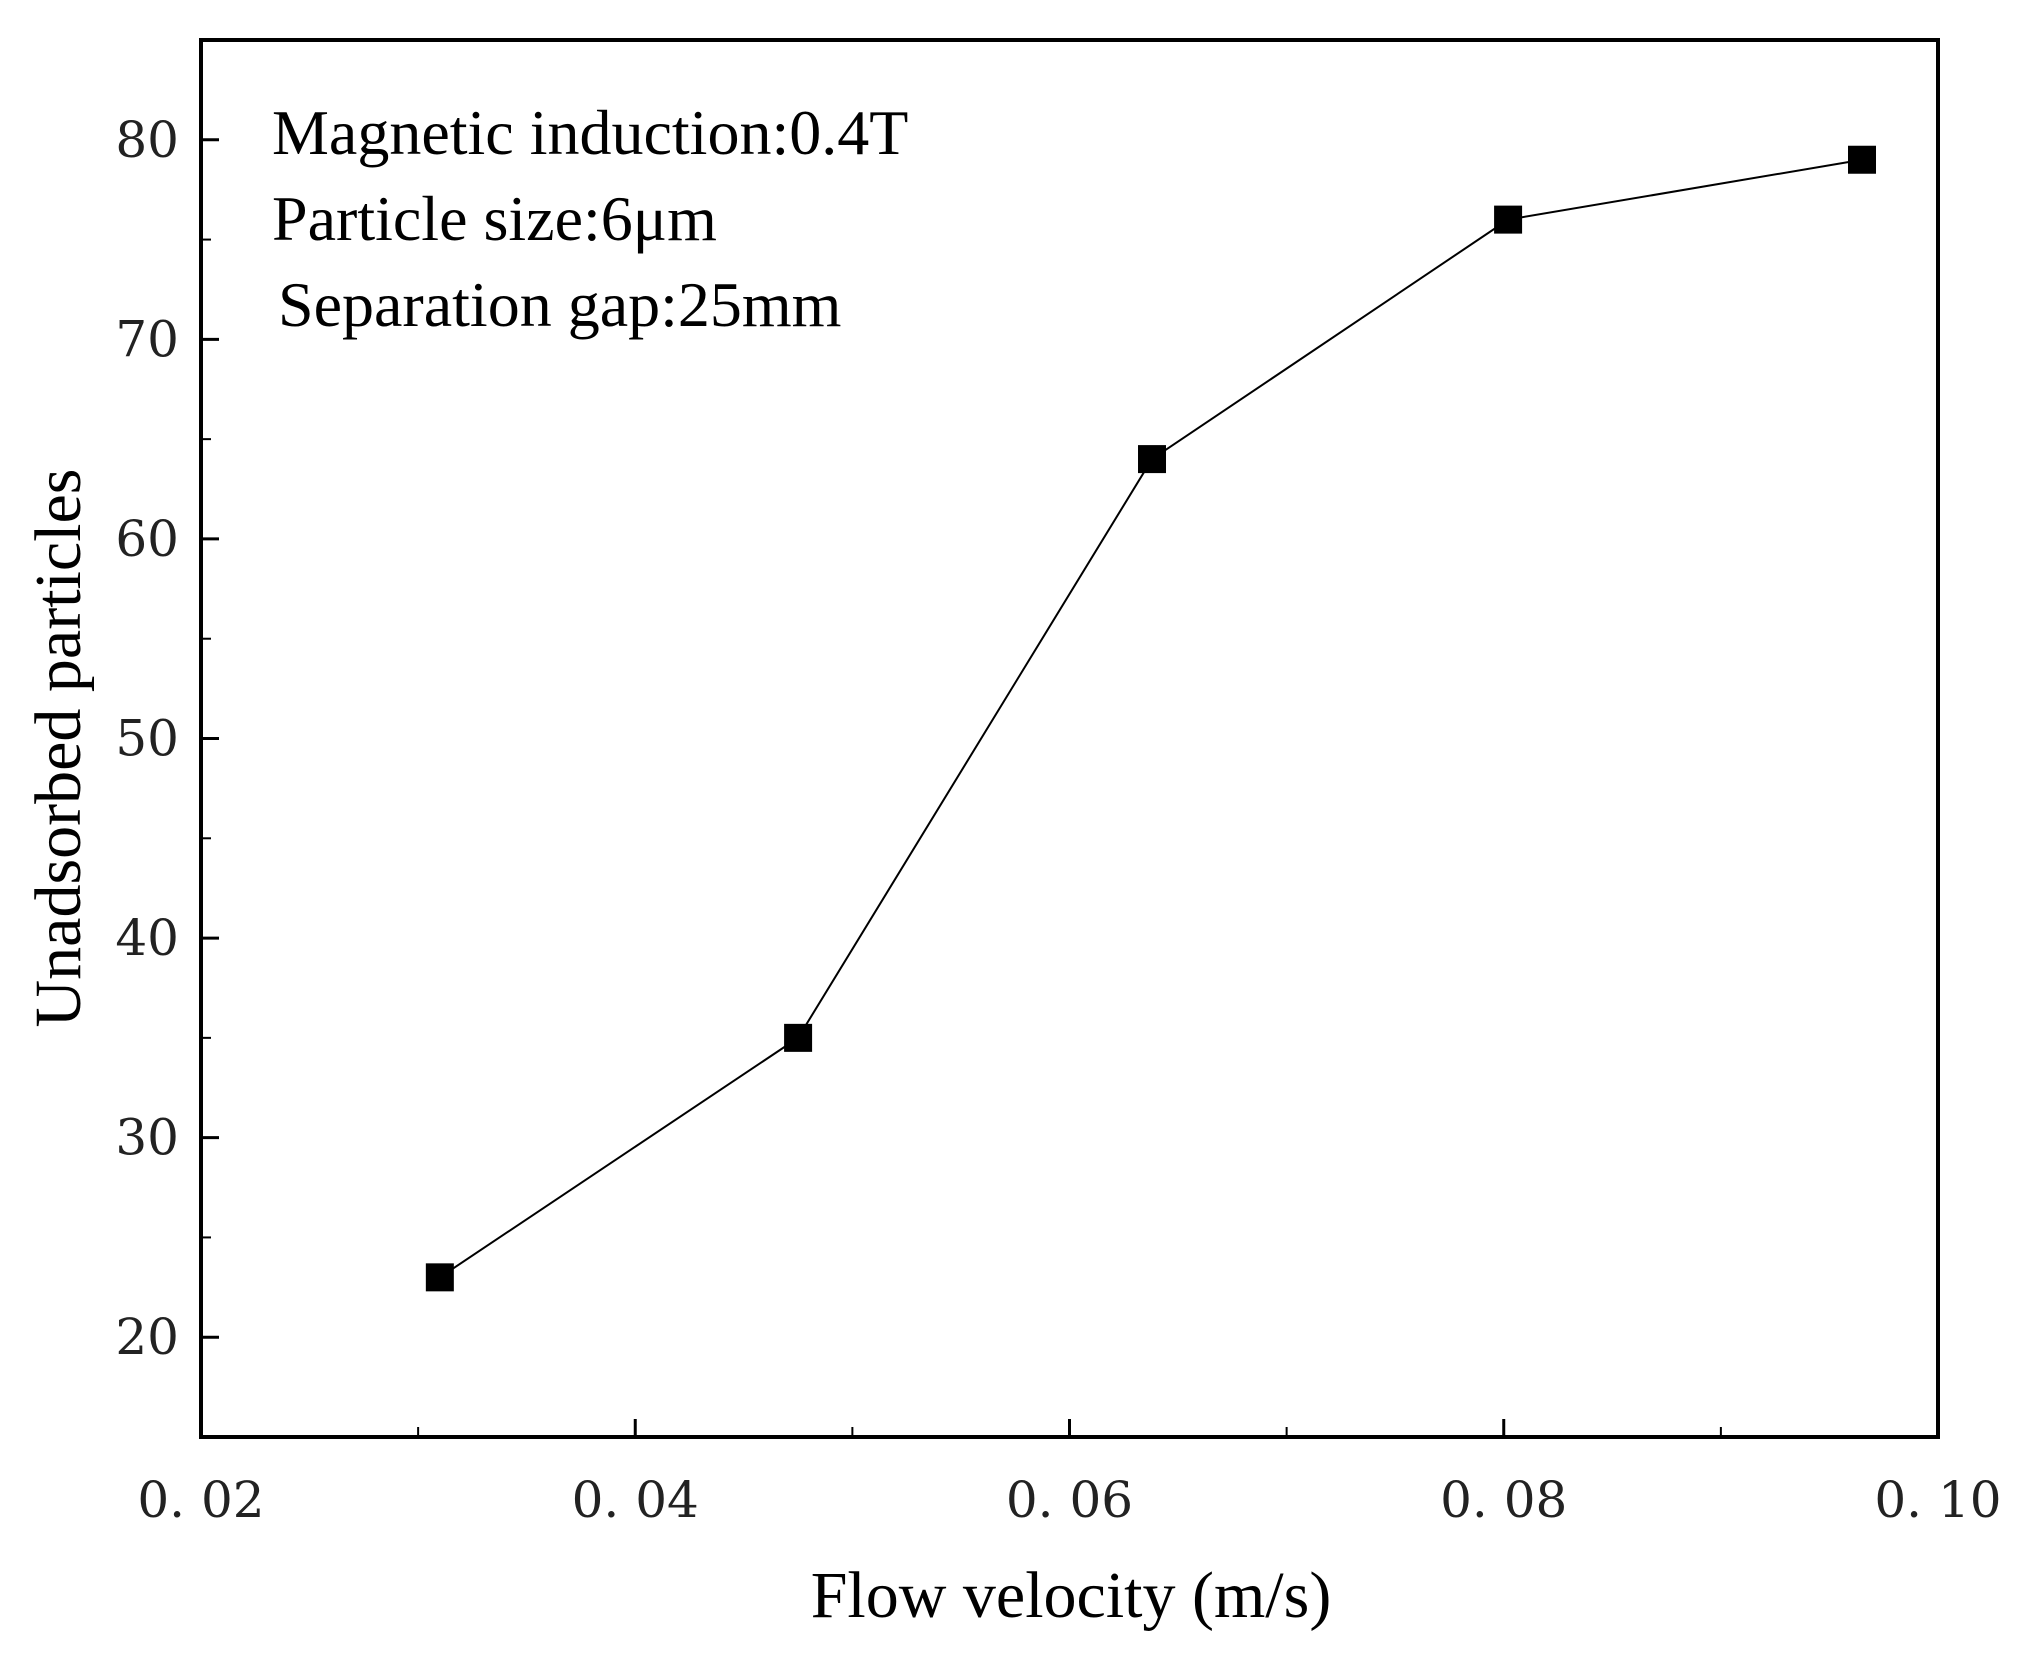 The height and width of the screenshot is (1666, 2019). Describe the element at coordinates (494, 218) in the screenshot. I see `annotation-particle-size: Particle size:6μm` at that location.